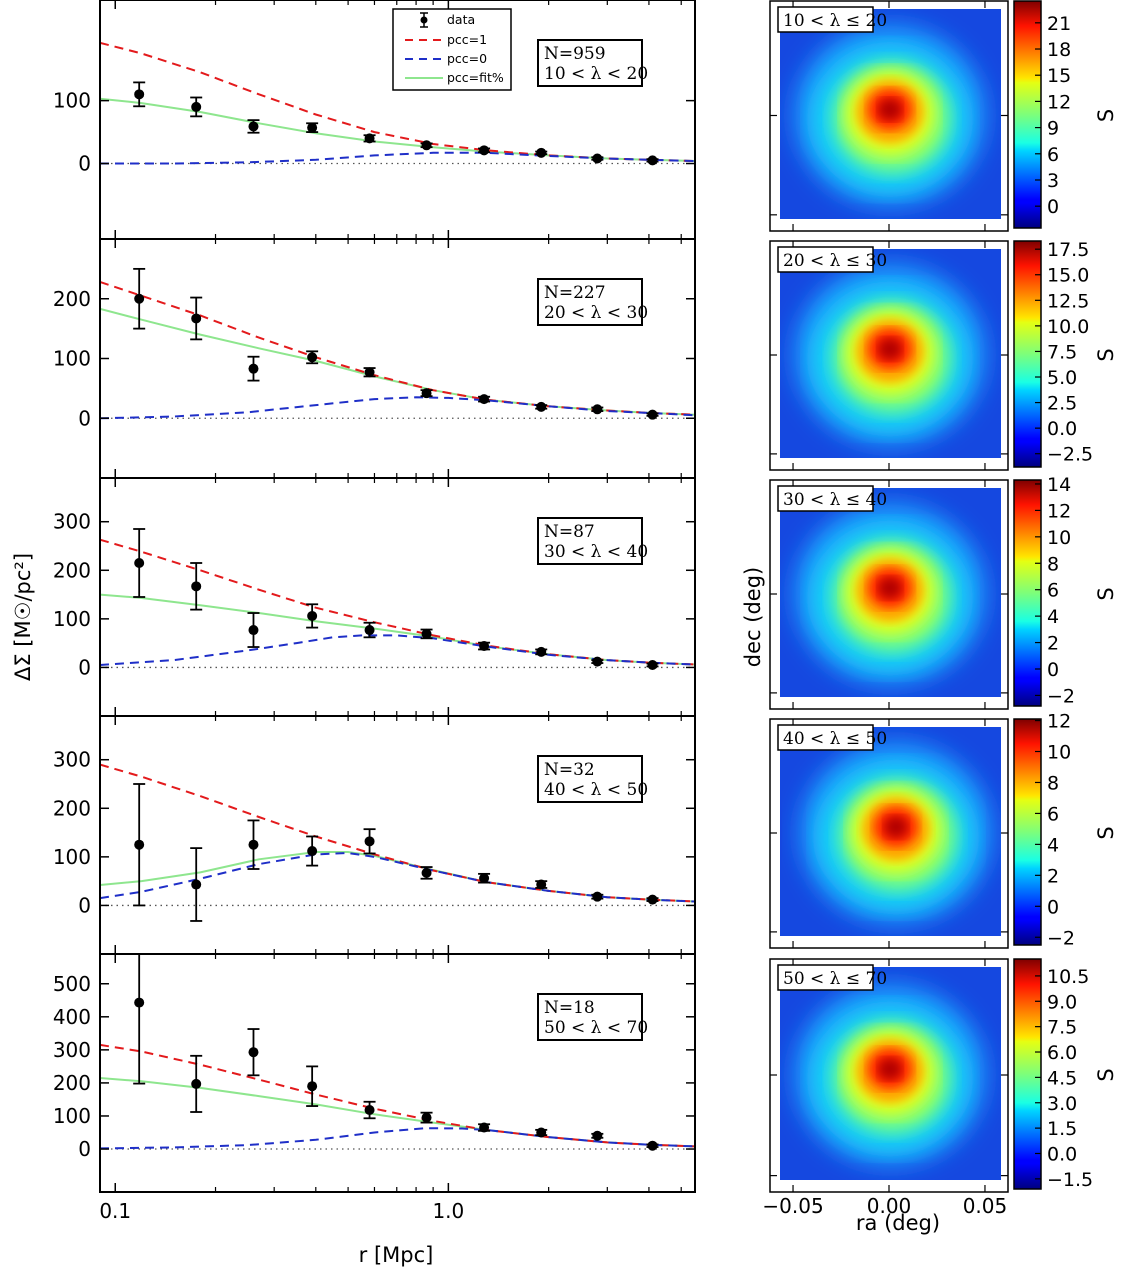 This screenshot has width=1126, height=1272. Describe the element at coordinates (1065, 590) in the screenshot. I see `colorbar: 14 12 10 8 6 4 2 0 −2 S` at that location.